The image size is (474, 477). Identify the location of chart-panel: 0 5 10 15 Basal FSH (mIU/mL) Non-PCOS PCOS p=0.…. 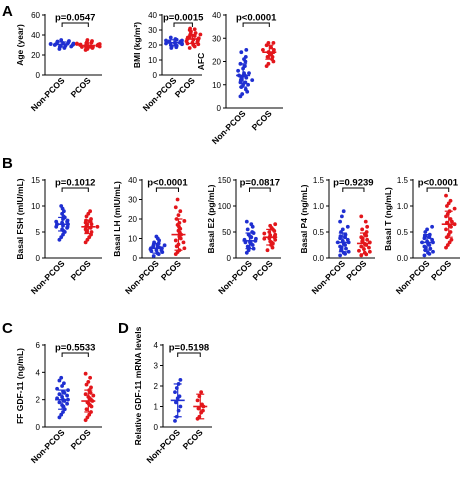
(58, 236).